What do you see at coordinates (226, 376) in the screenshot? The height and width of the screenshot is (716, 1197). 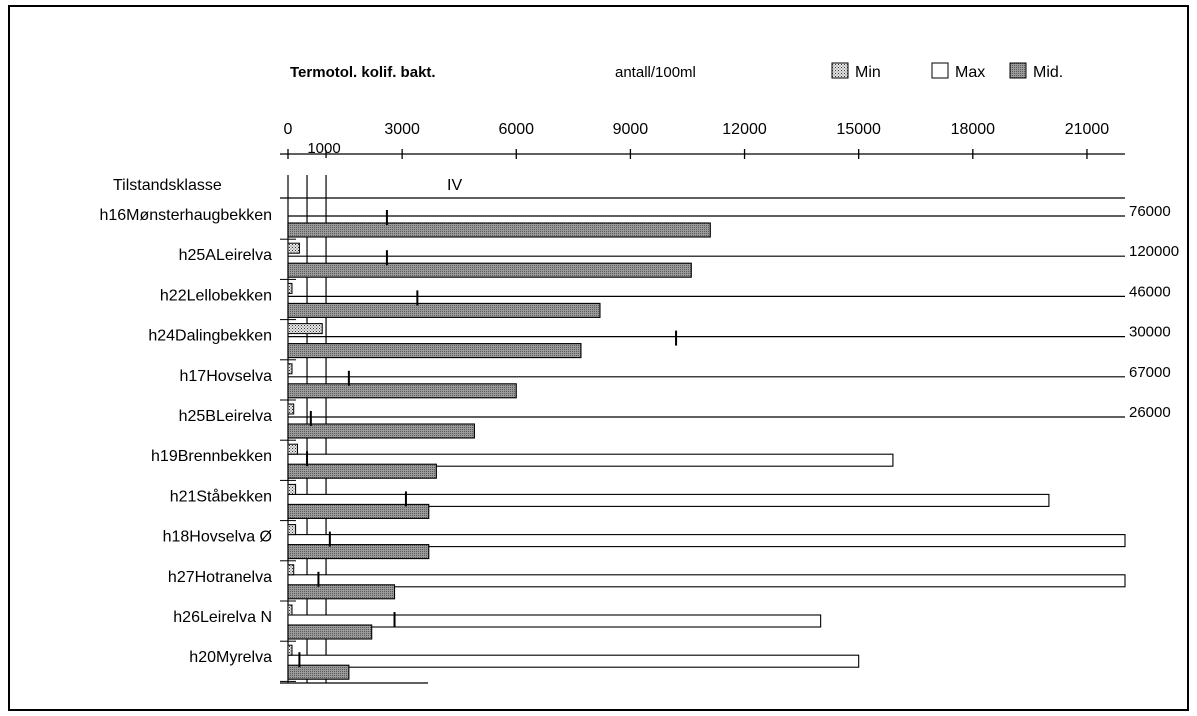 I see `category-label-4: h17Hovselva` at bounding box center [226, 376].